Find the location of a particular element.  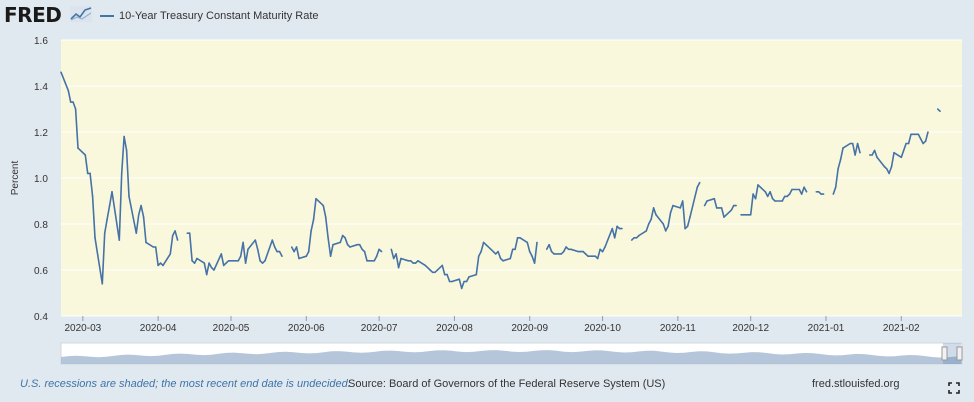

legend: 10-Year Treasury Constant Maturity Rate is located at coordinates (209, 16).